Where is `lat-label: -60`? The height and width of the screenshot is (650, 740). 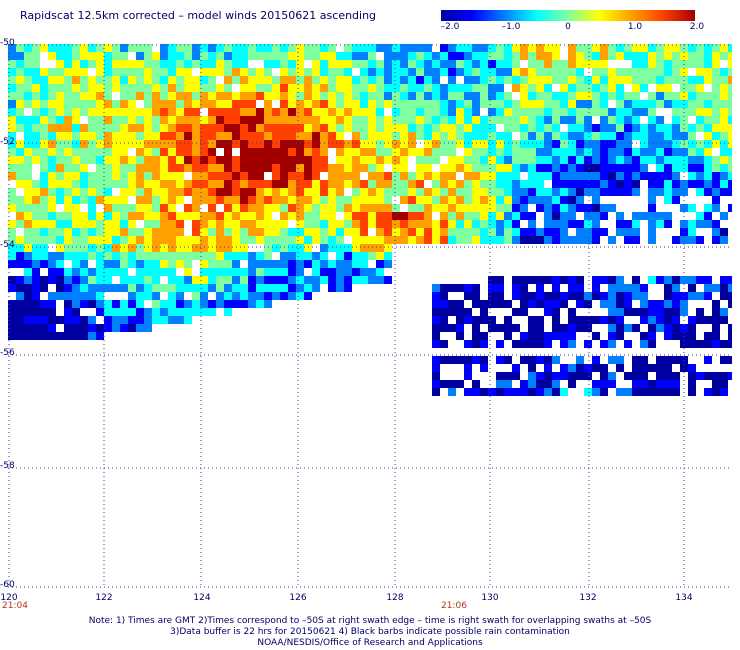
lat-label: -60 is located at coordinates (7, 585).